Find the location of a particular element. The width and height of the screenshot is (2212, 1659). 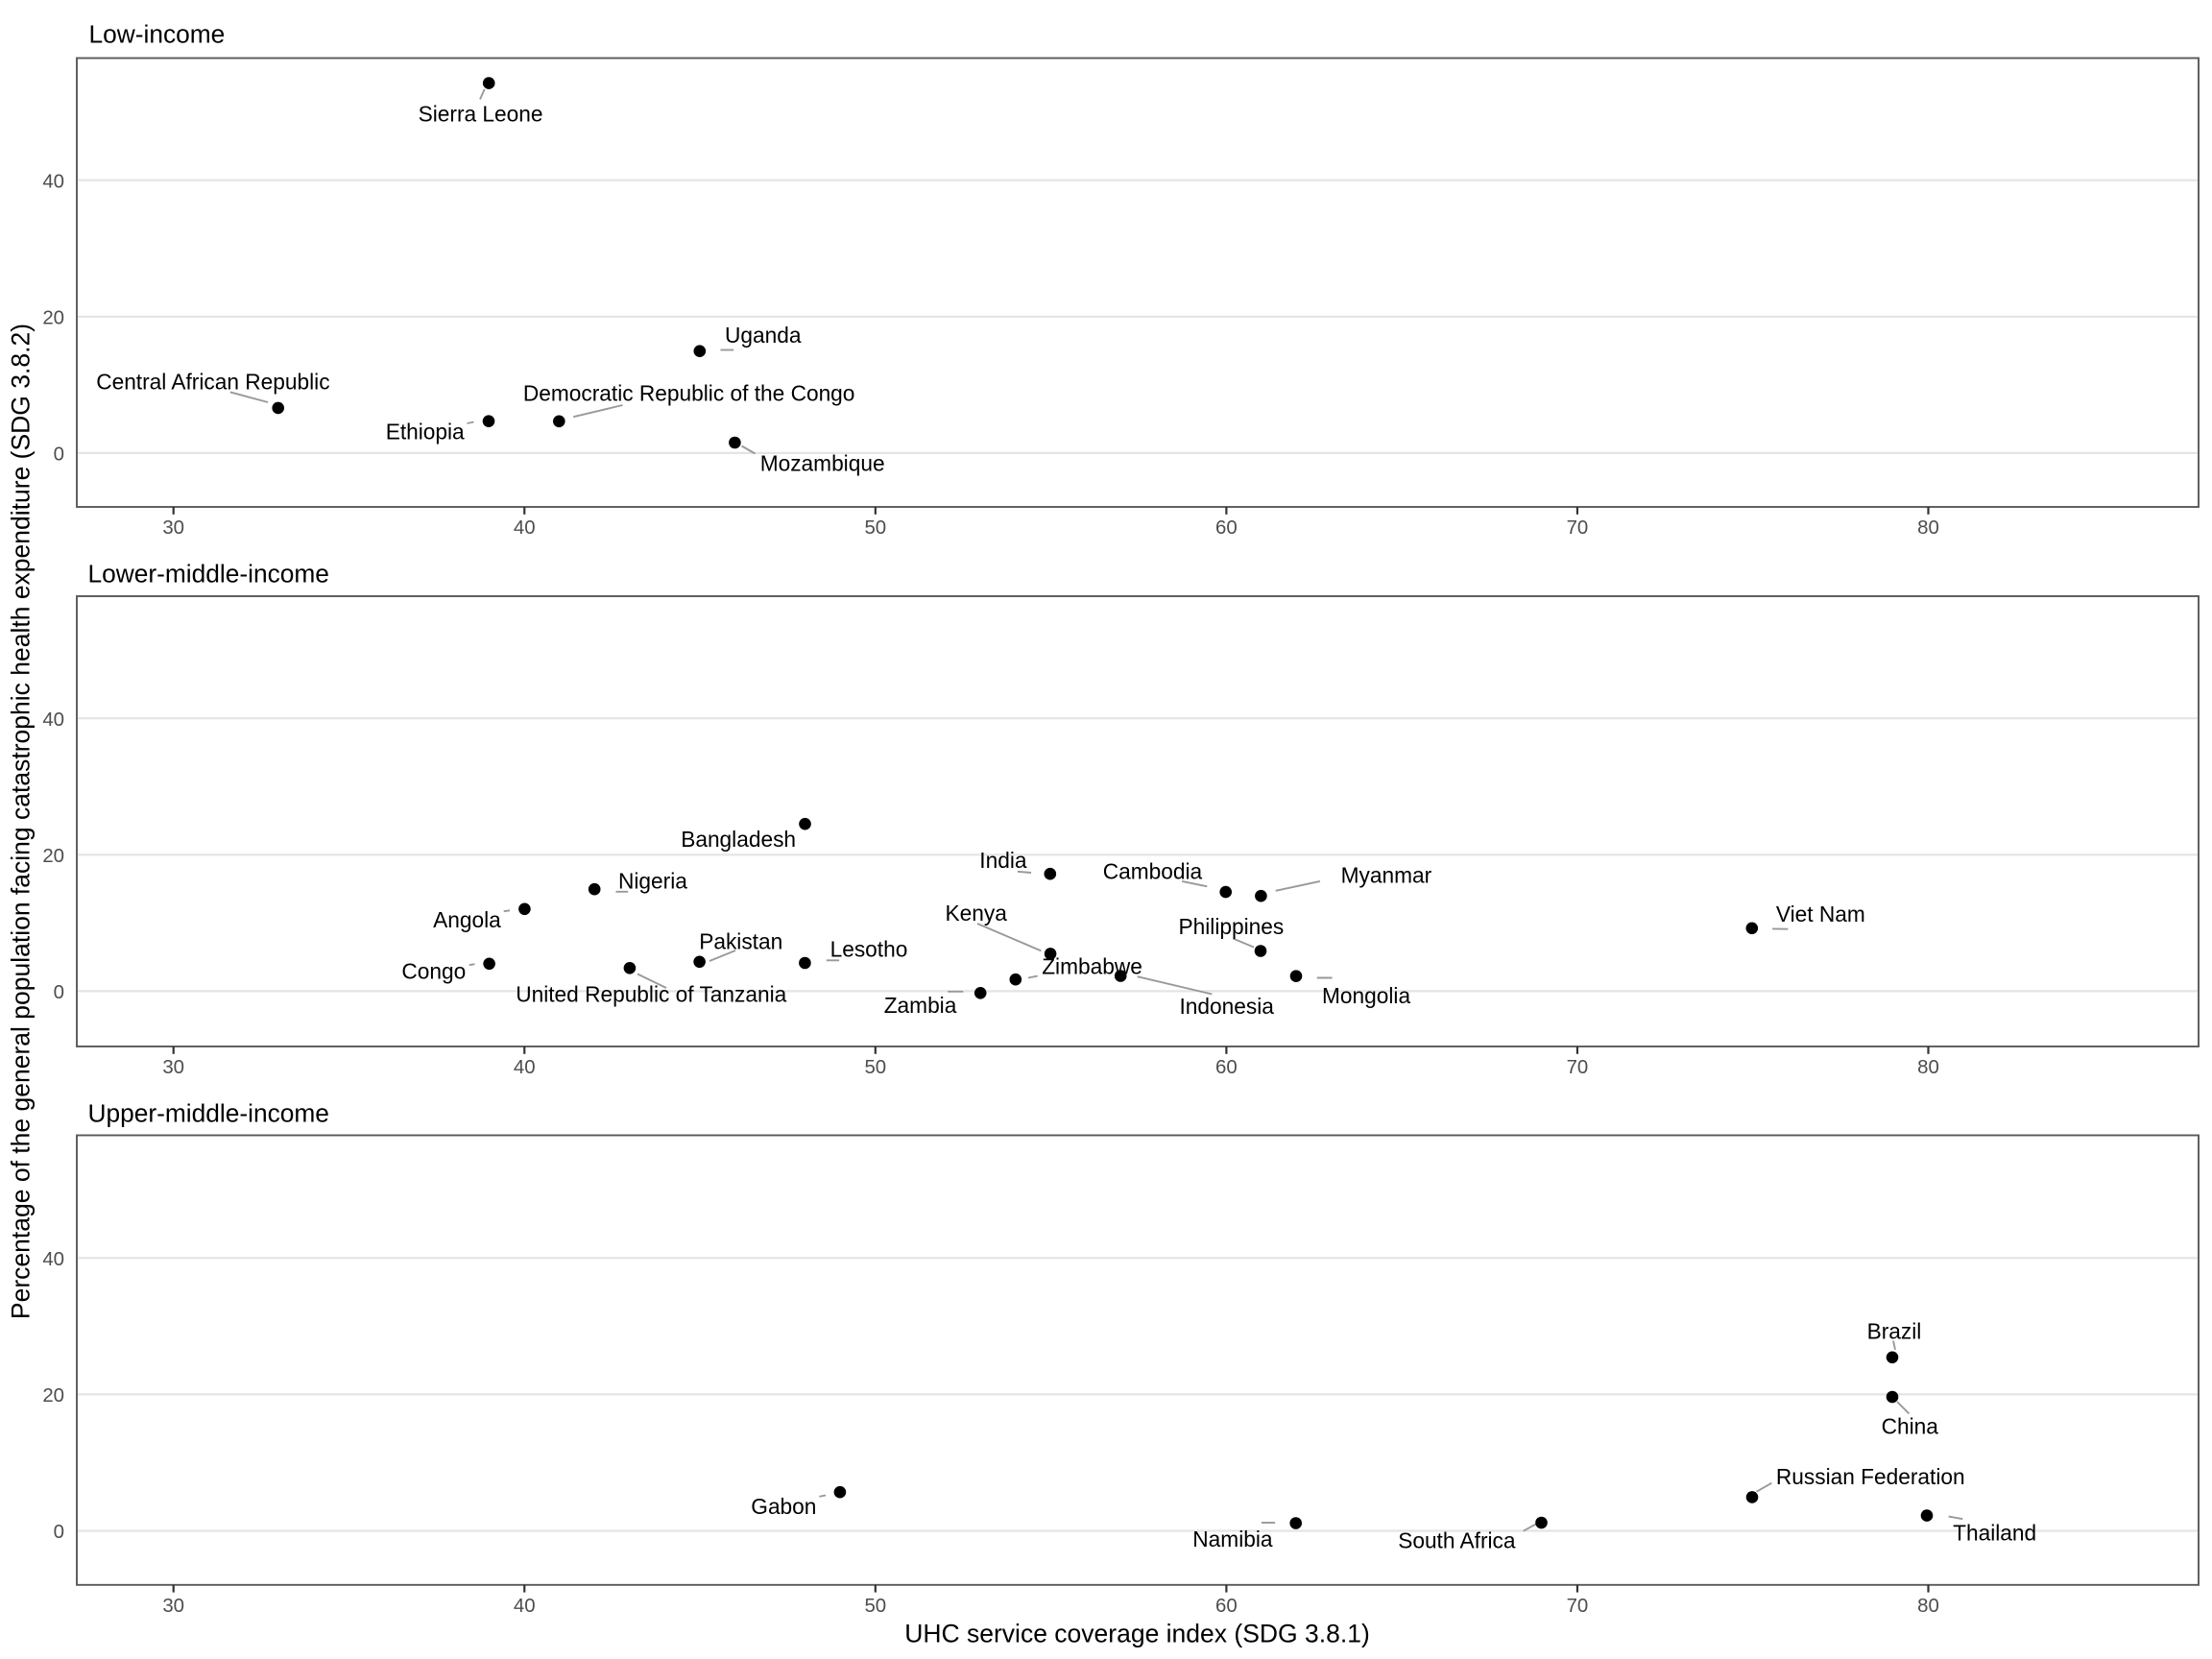

svg-text: Zambia is located at coordinates (920, 1006).